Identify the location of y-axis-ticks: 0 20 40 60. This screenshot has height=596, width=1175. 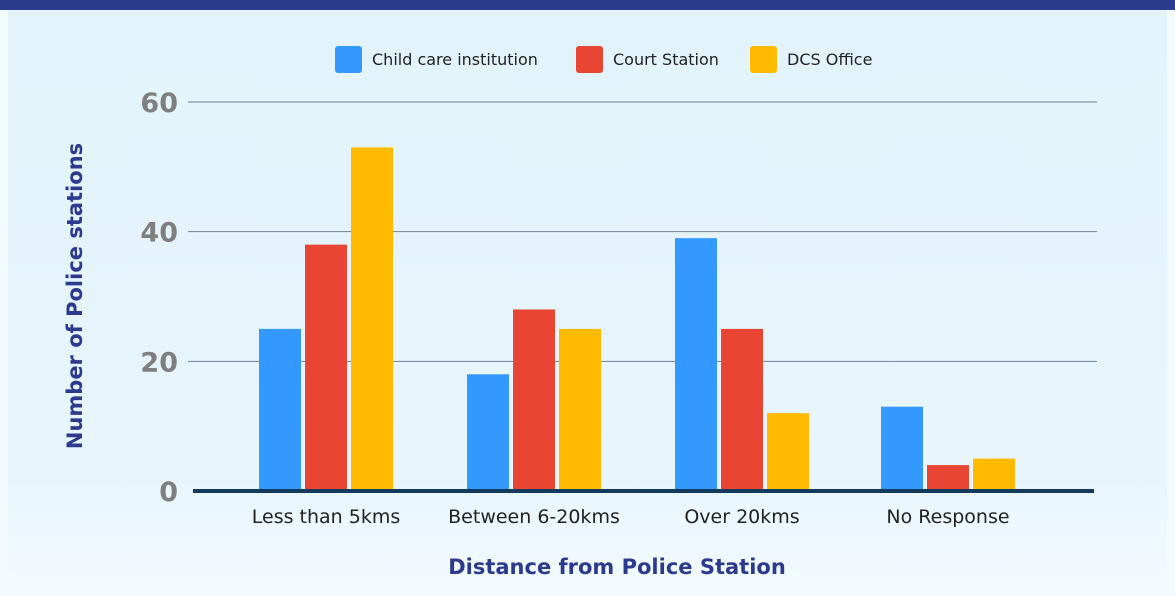
(159, 298).